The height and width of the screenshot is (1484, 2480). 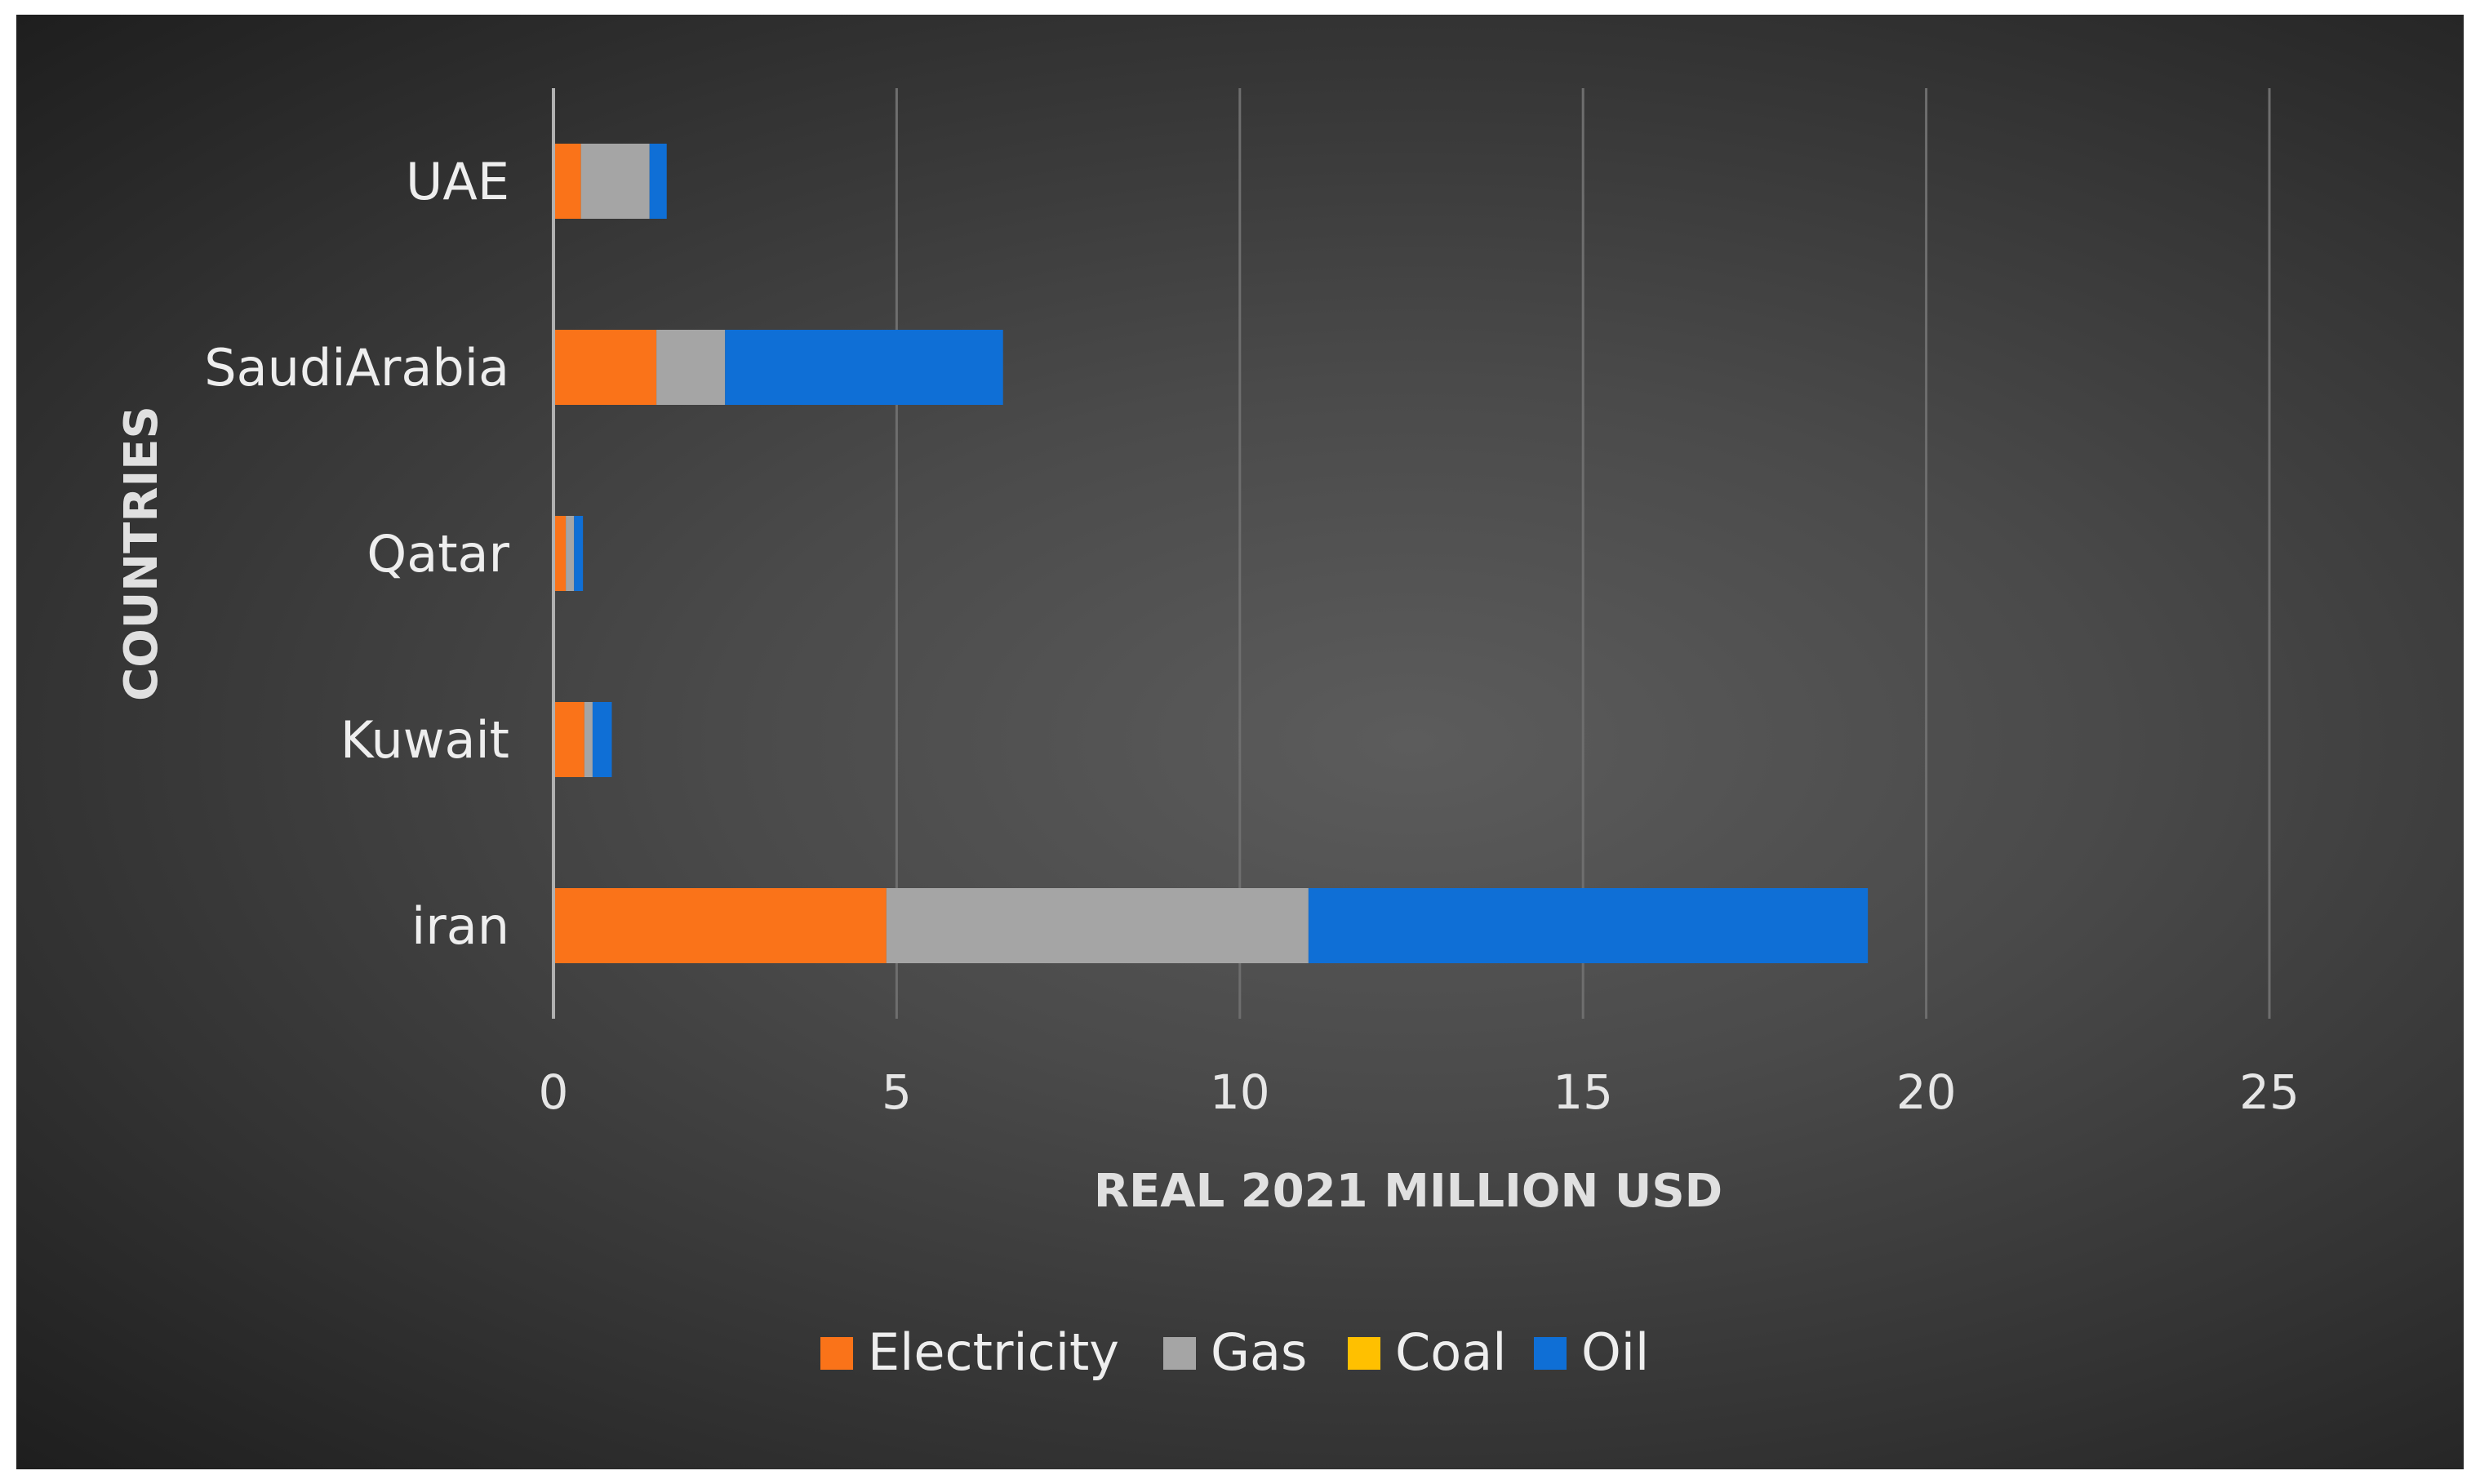 I want to click on legend-swatch-gas, so click(x=1179, y=1353).